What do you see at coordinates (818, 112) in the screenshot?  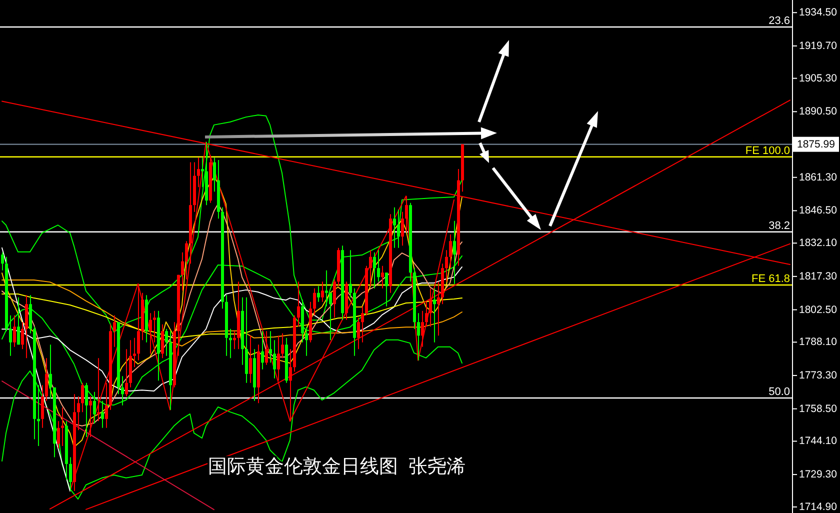 I see `y-tick-label: 1890.50` at bounding box center [818, 112].